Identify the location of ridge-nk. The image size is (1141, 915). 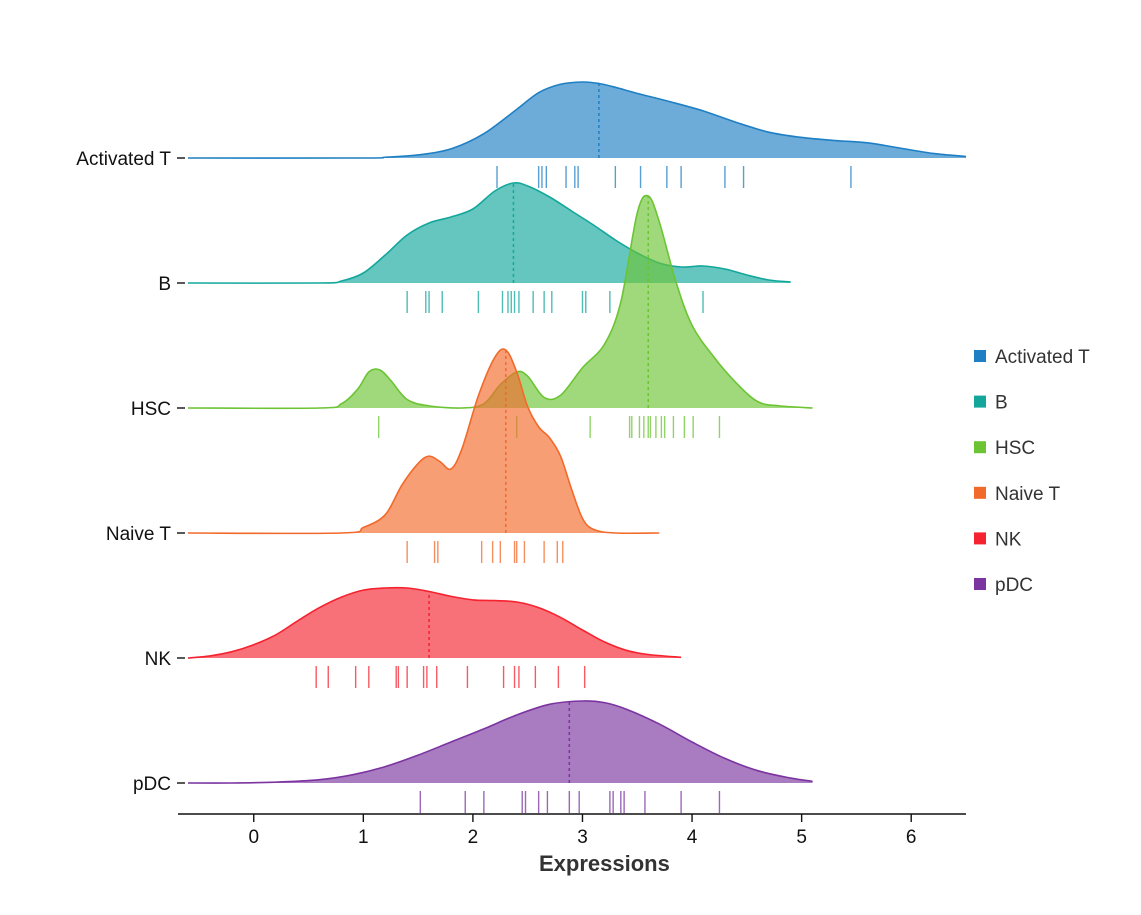
(434, 637).